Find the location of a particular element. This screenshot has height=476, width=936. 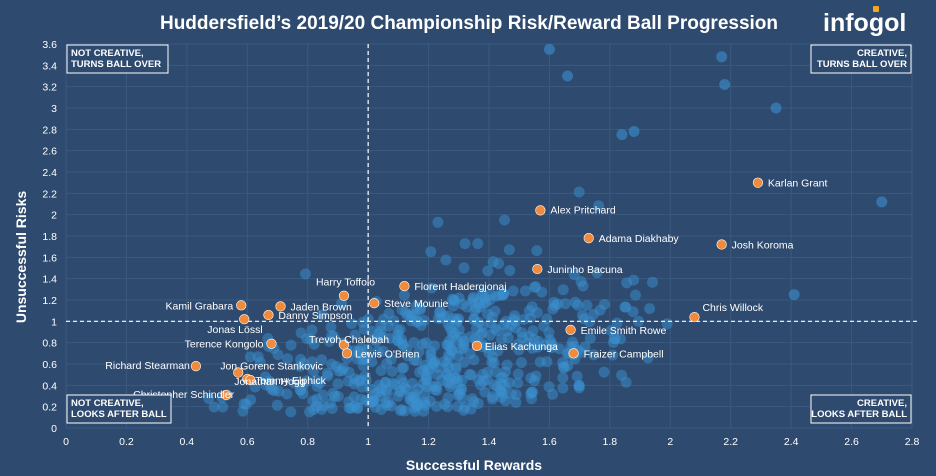

x-tick-label: 0.6 is located at coordinates (247, 442).